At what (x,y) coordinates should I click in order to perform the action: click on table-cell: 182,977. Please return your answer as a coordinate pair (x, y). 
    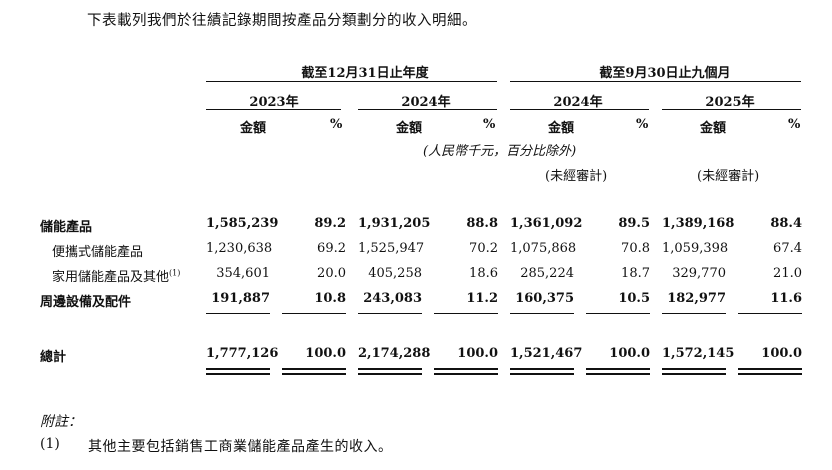
    Looking at the image, I should click on (696, 298).